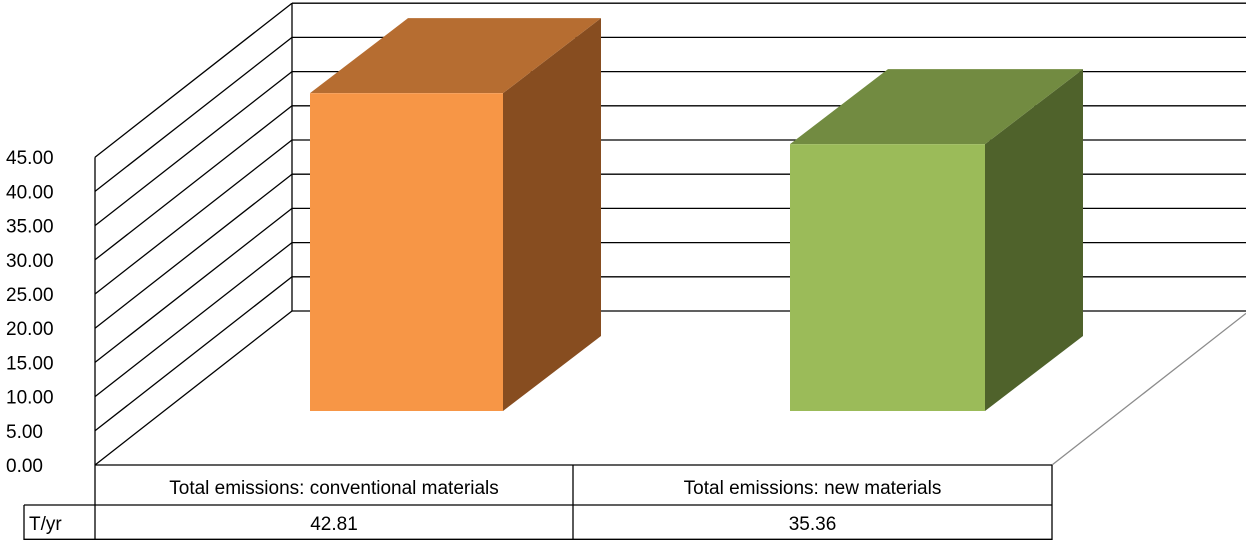 This screenshot has width=1246, height=540. I want to click on data-label: 35.36, so click(813, 524).